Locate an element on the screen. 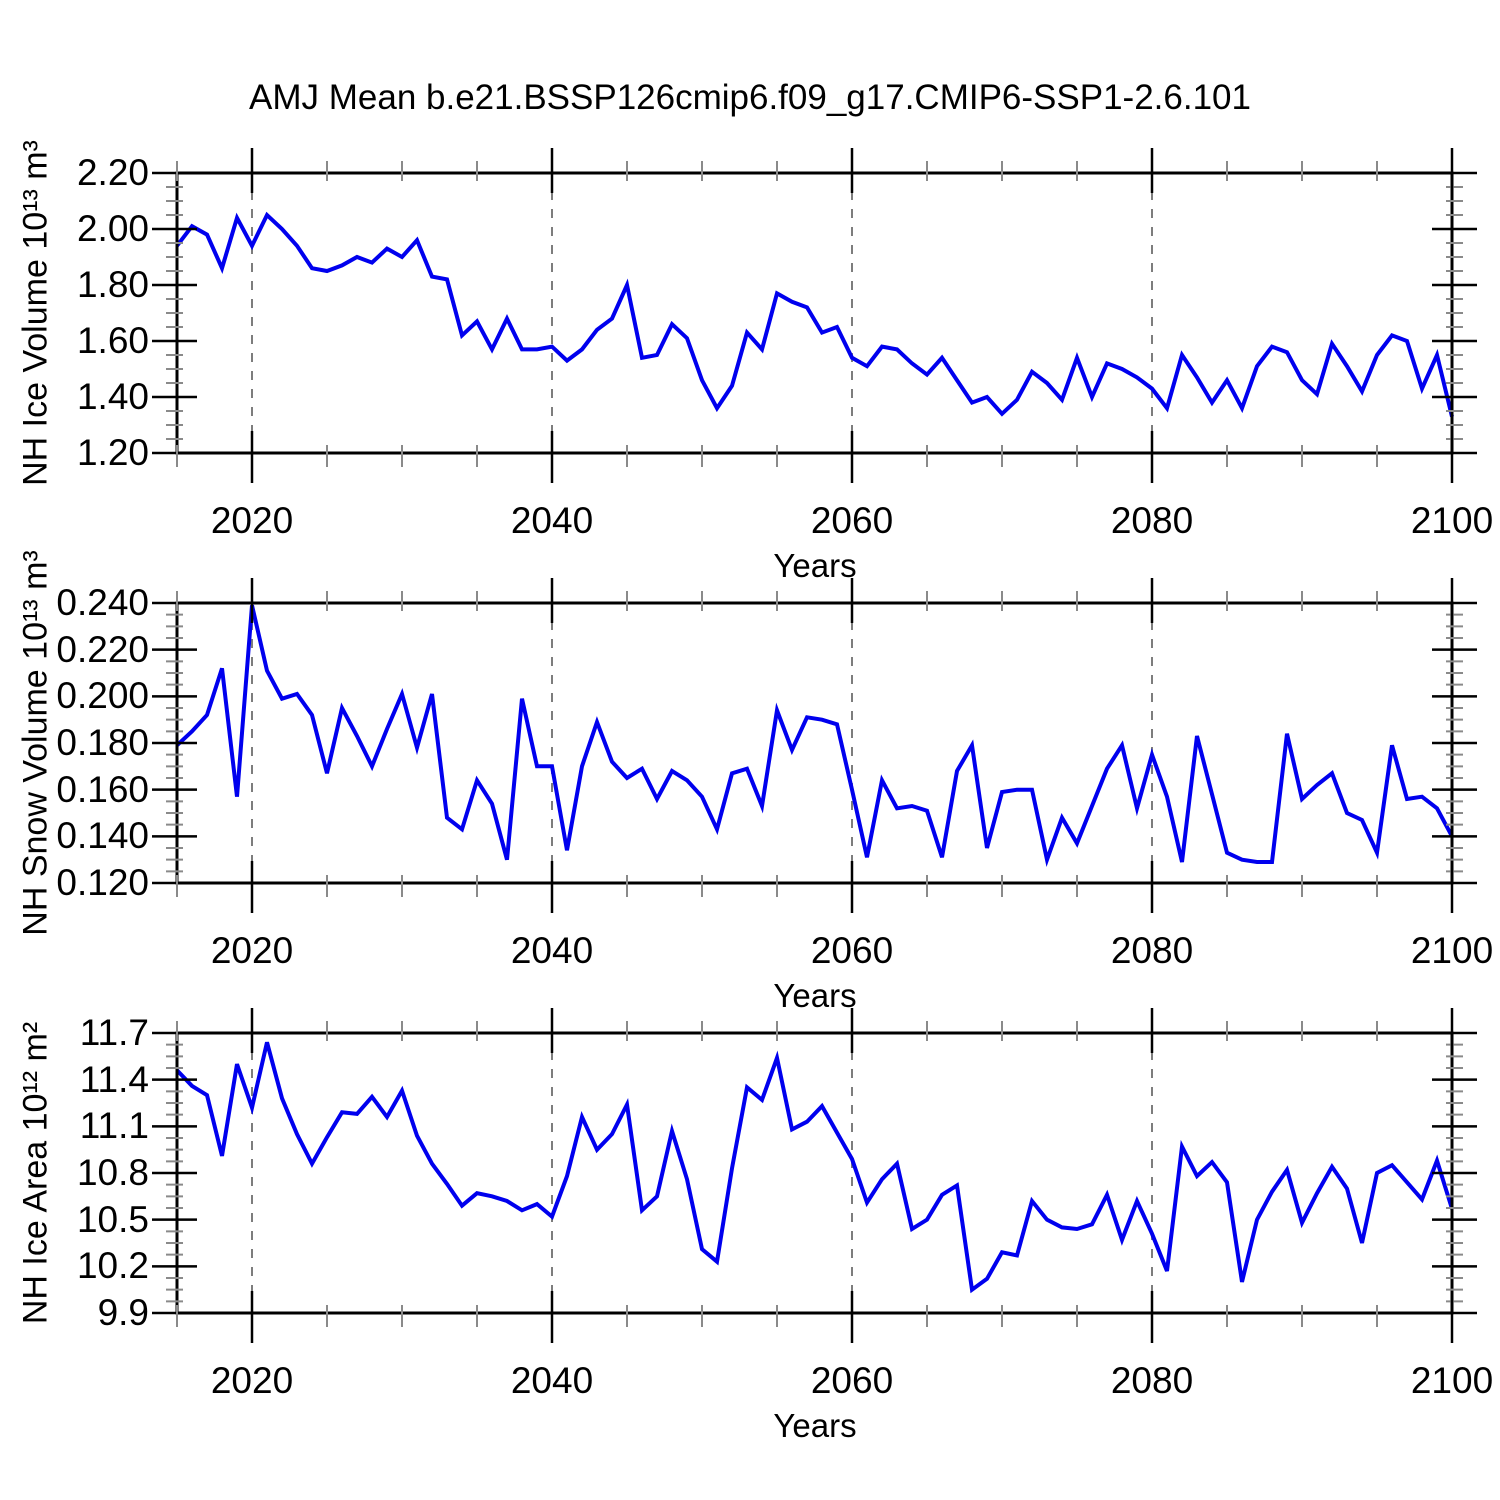  series-nh-ice-volume is located at coordinates (814, 314).